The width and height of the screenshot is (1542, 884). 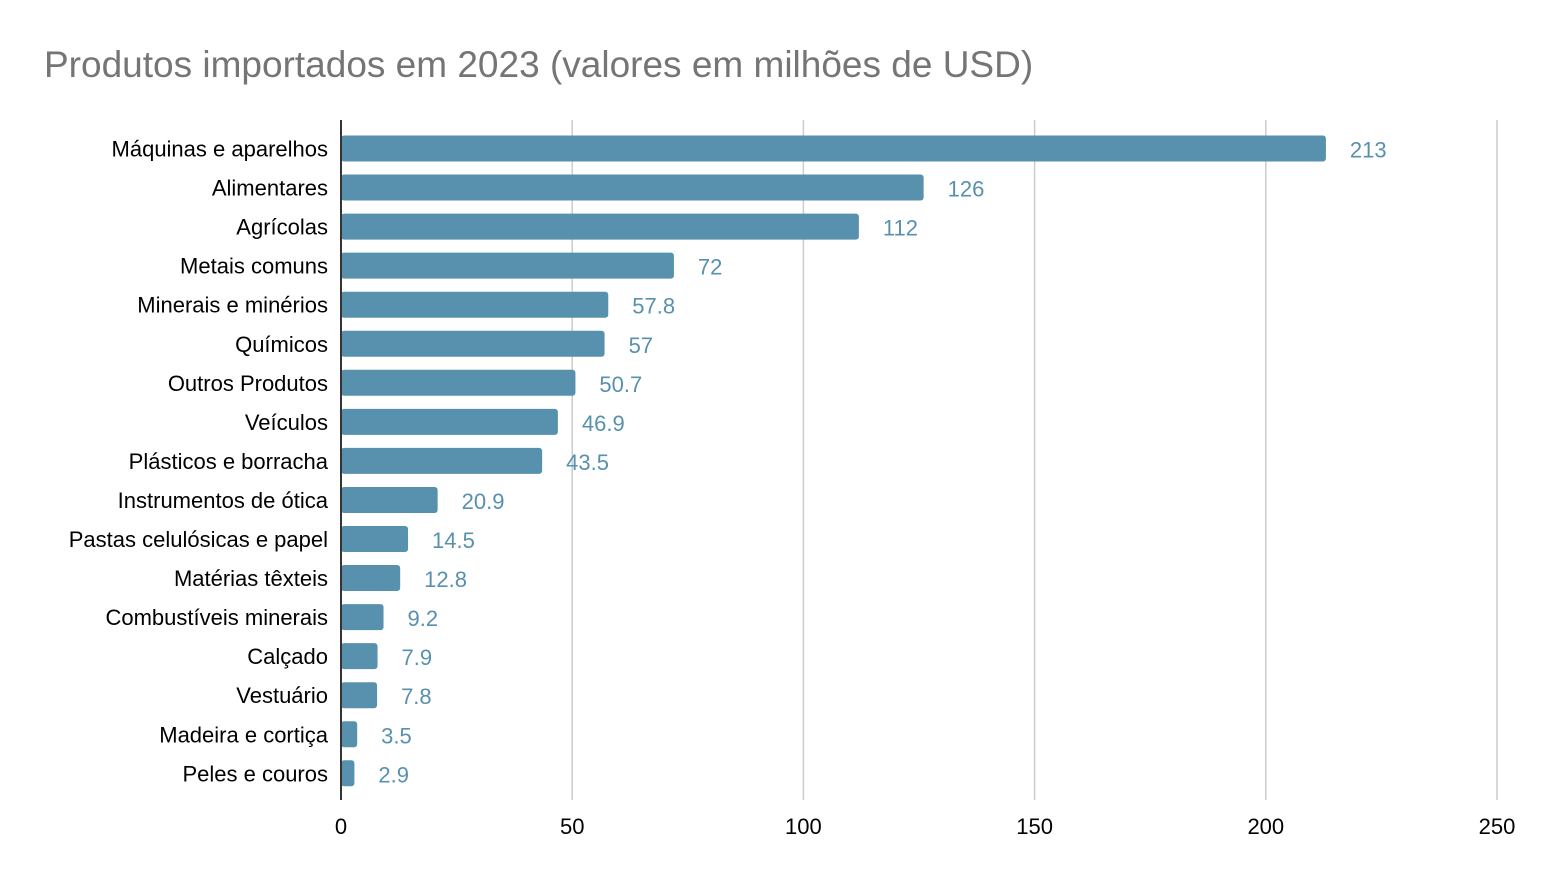 I want to click on x-tick-label: 50, so click(x=572, y=826).